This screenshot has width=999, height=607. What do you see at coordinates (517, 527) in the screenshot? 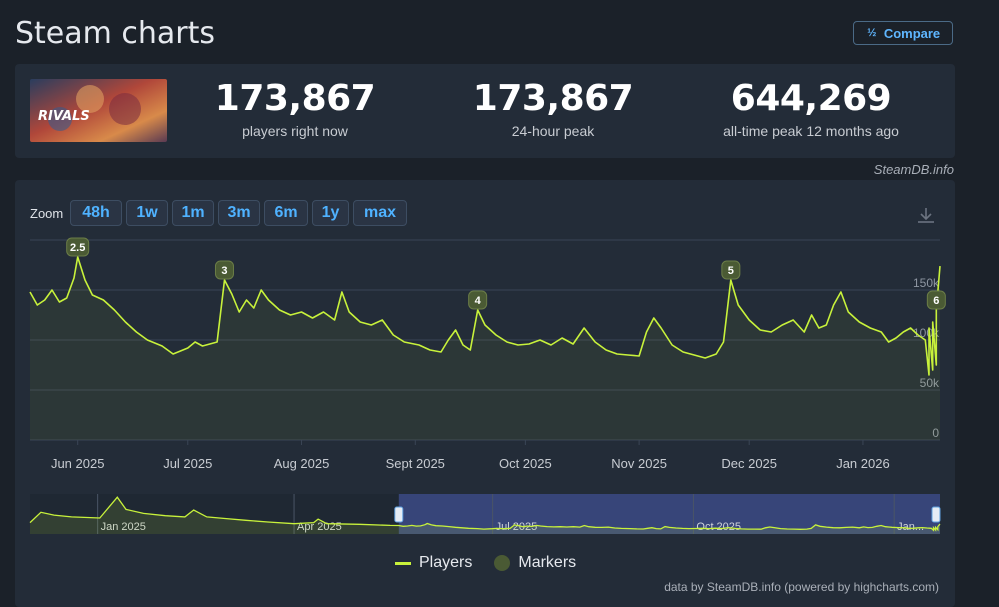
I see `navigator-tick-label: Jul 2025` at bounding box center [517, 527].